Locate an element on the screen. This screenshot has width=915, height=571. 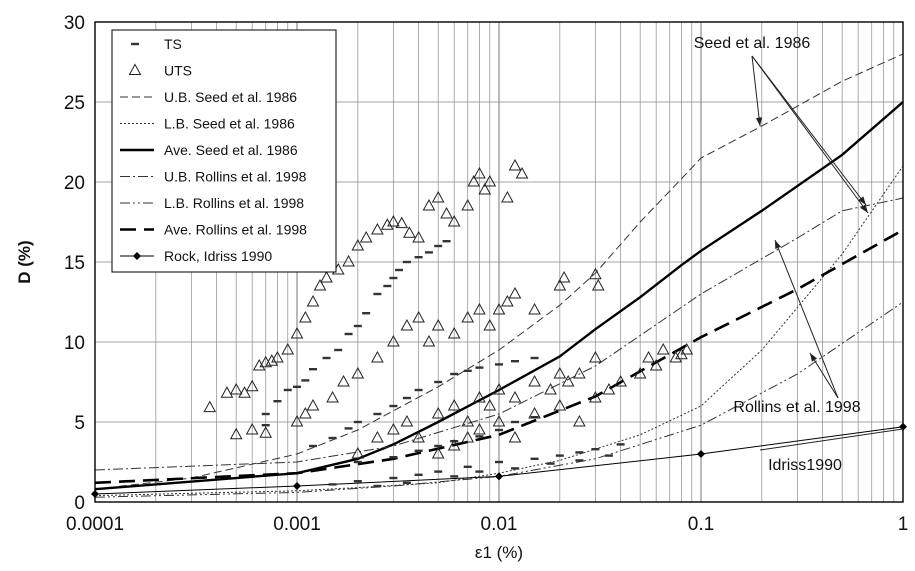
y-tick-label: 10 is located at coordinates (74, 343).